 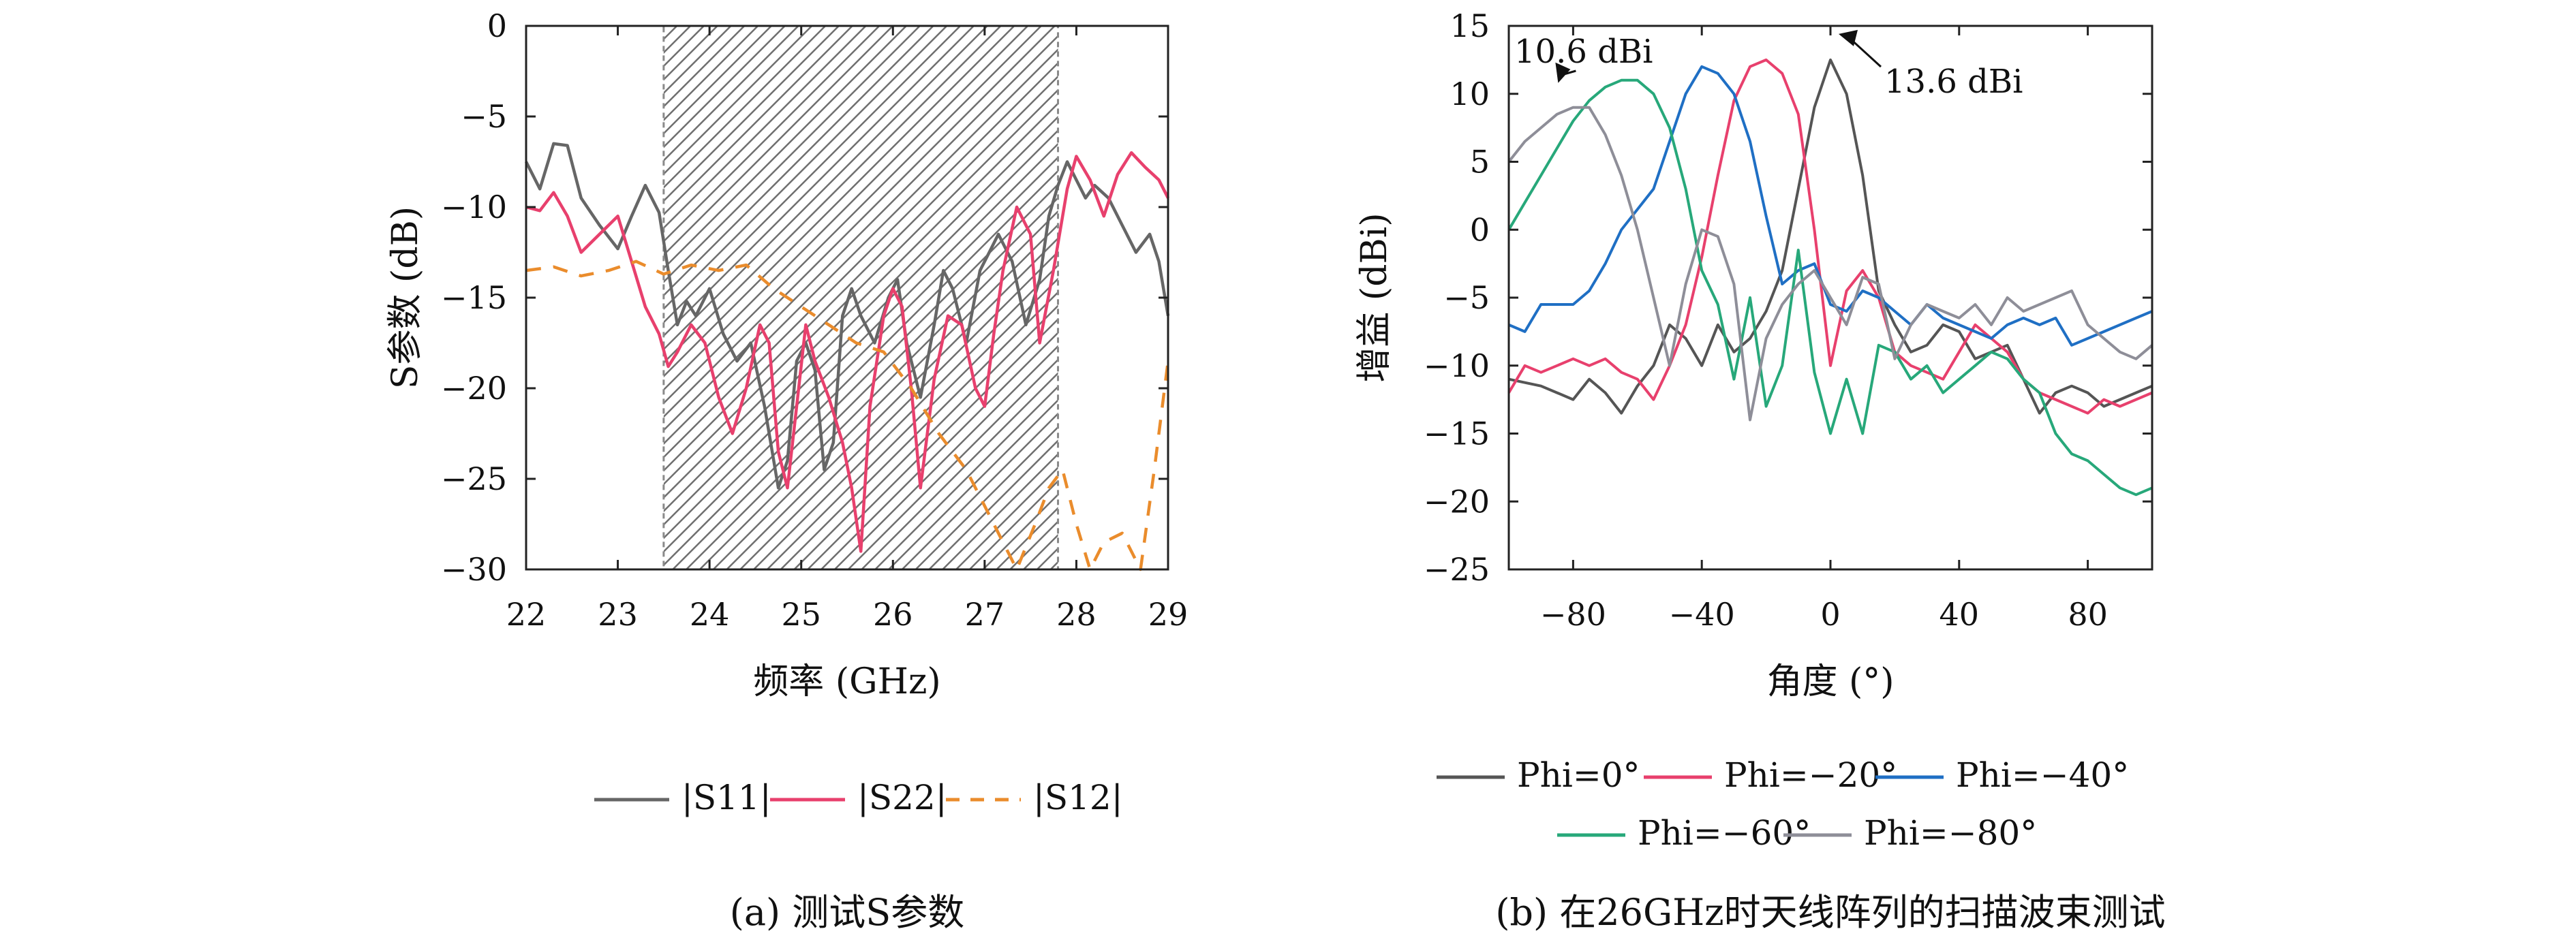 What do you see at coordinates (618, 614) in the screenshot?
I see `x-tick-label: 23` at bounding box center [618, 614].